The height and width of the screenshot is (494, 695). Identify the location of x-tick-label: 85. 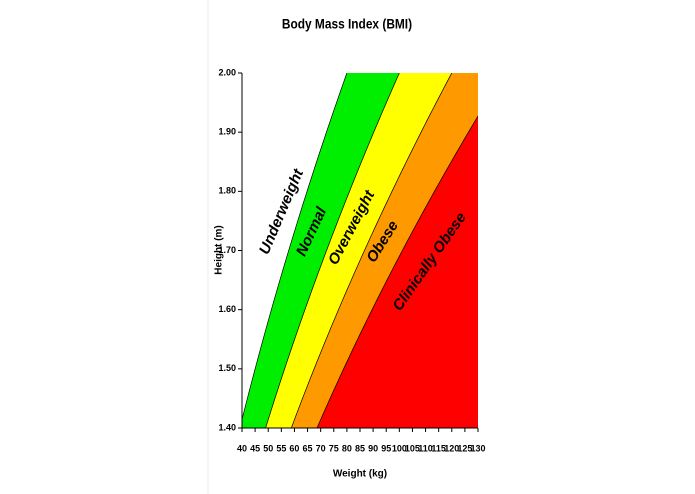
(360, 448).